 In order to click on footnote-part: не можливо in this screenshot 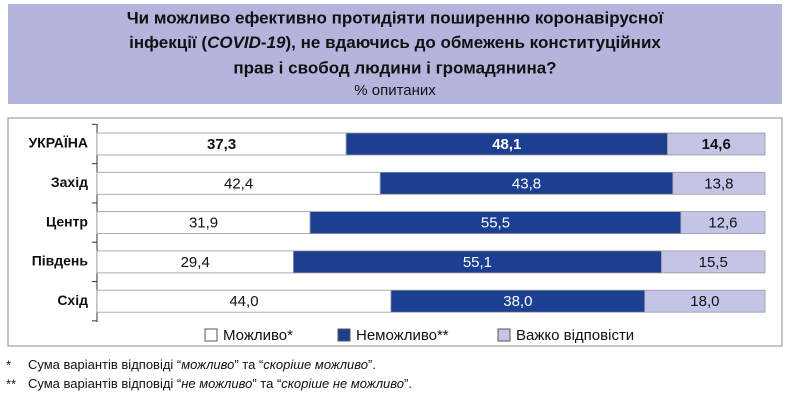, I will do `click(216, 383)`.